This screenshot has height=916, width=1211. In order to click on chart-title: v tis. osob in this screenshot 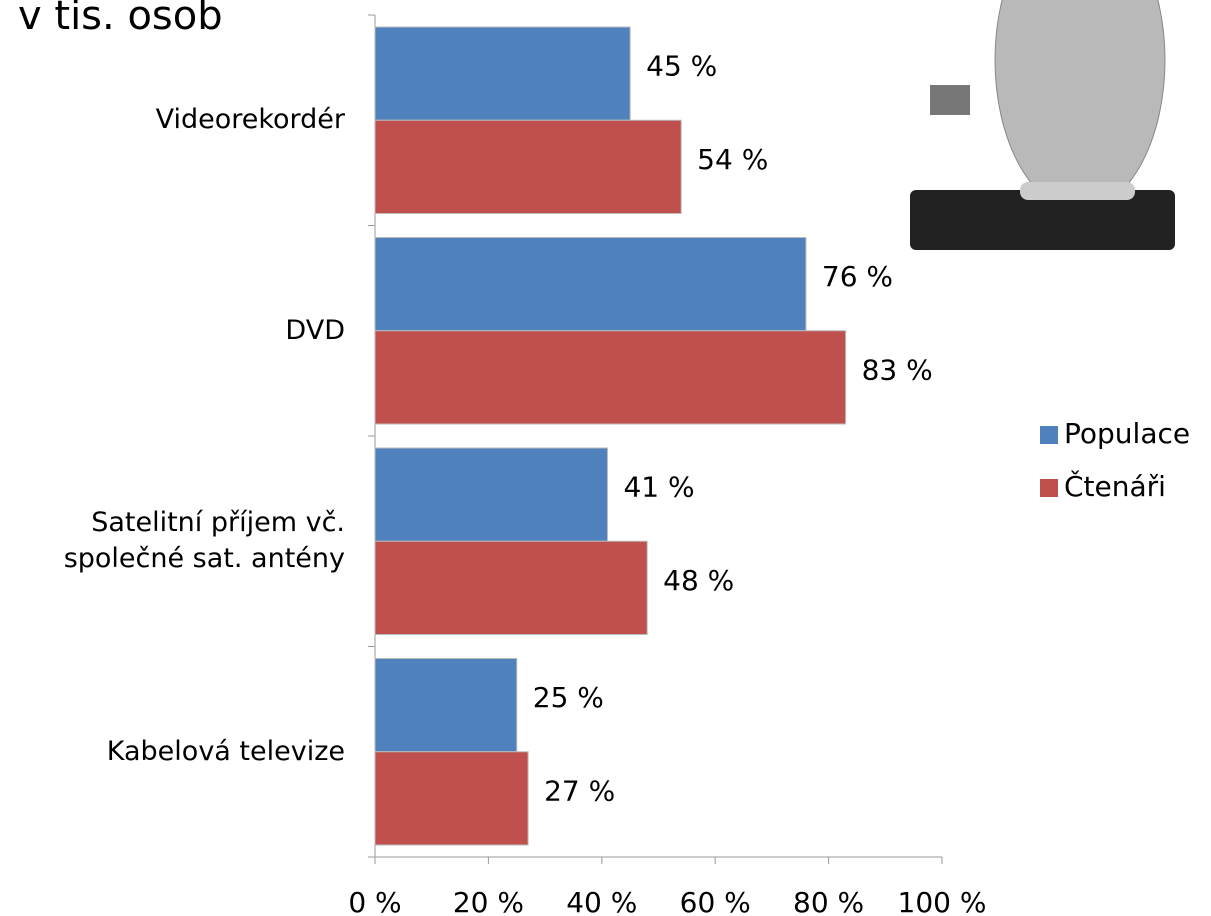, I will do `click(120, 19)`.